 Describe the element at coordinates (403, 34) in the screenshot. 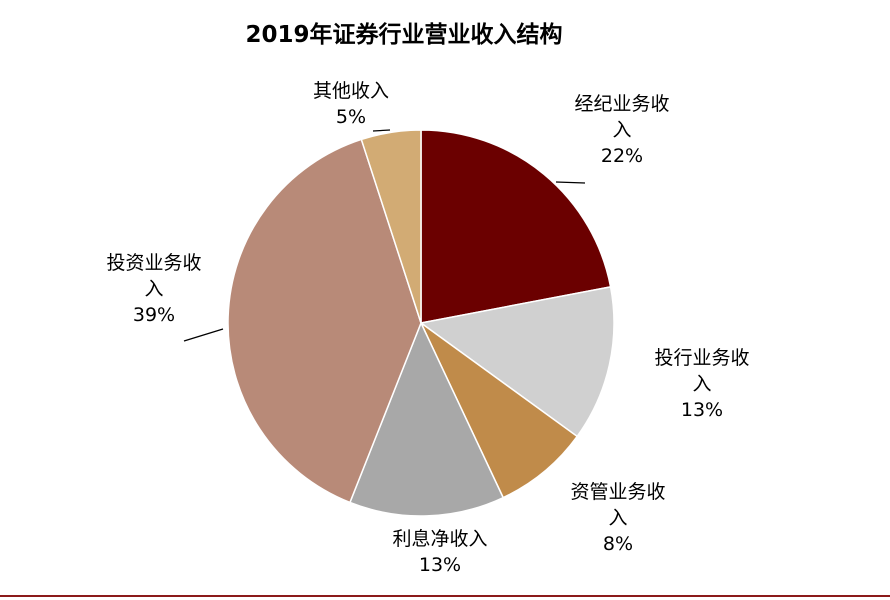

I see `chart-title: 2019年证券行业营业收入结构` at that location.